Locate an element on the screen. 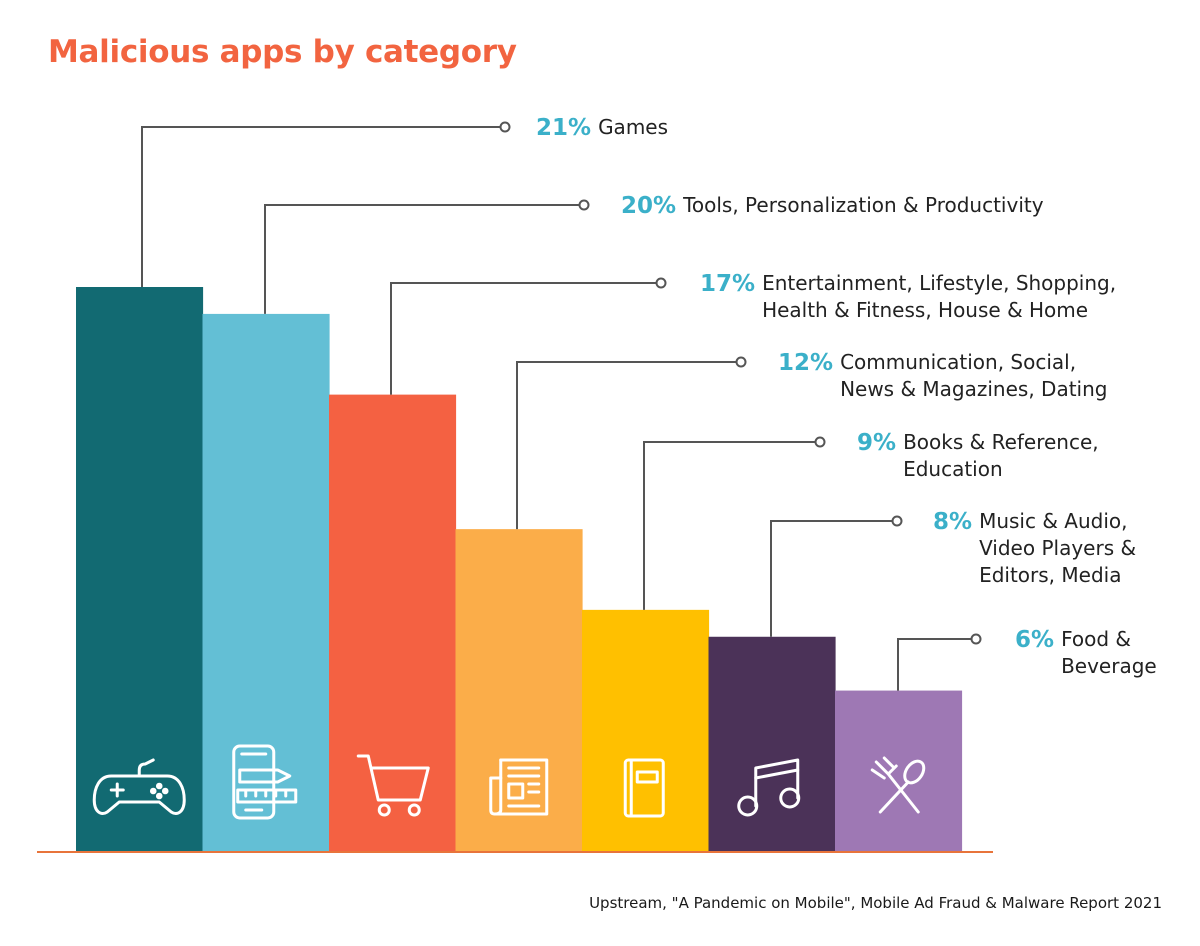 The image size is (1200, 946). category-label-1-line-1: Games is located at coordinates (633, 127).